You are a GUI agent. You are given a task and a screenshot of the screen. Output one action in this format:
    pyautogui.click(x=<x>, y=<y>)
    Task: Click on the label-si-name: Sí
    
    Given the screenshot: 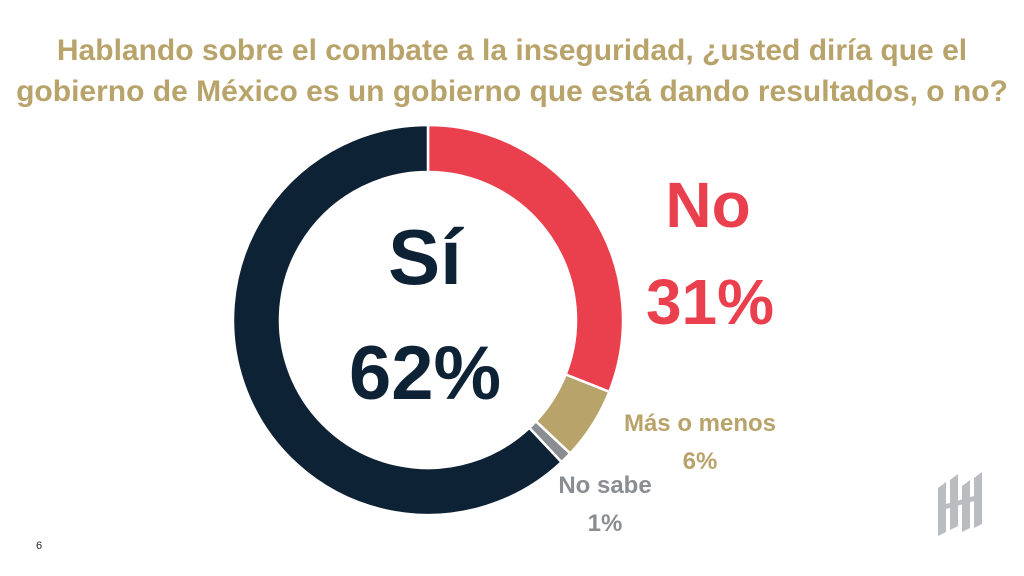 What is the action you would take?
    pyautogui.click(x=425, y=257)
    